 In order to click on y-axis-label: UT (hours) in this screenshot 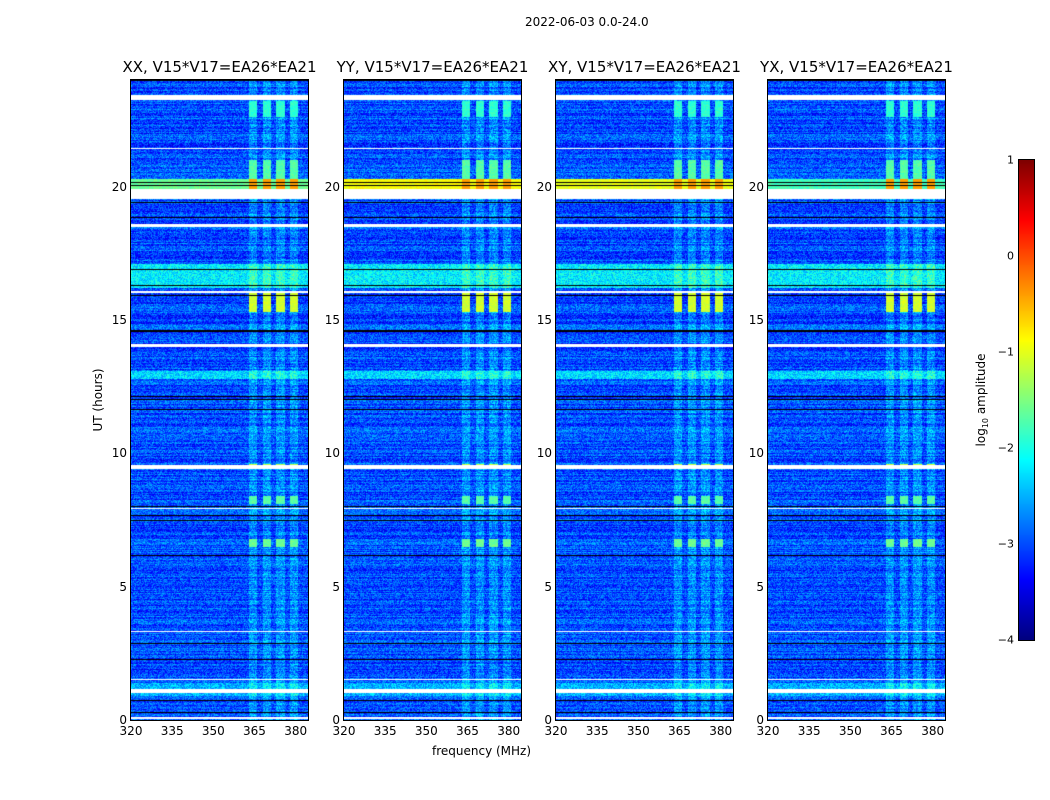, I will do `click(98, 400)`.